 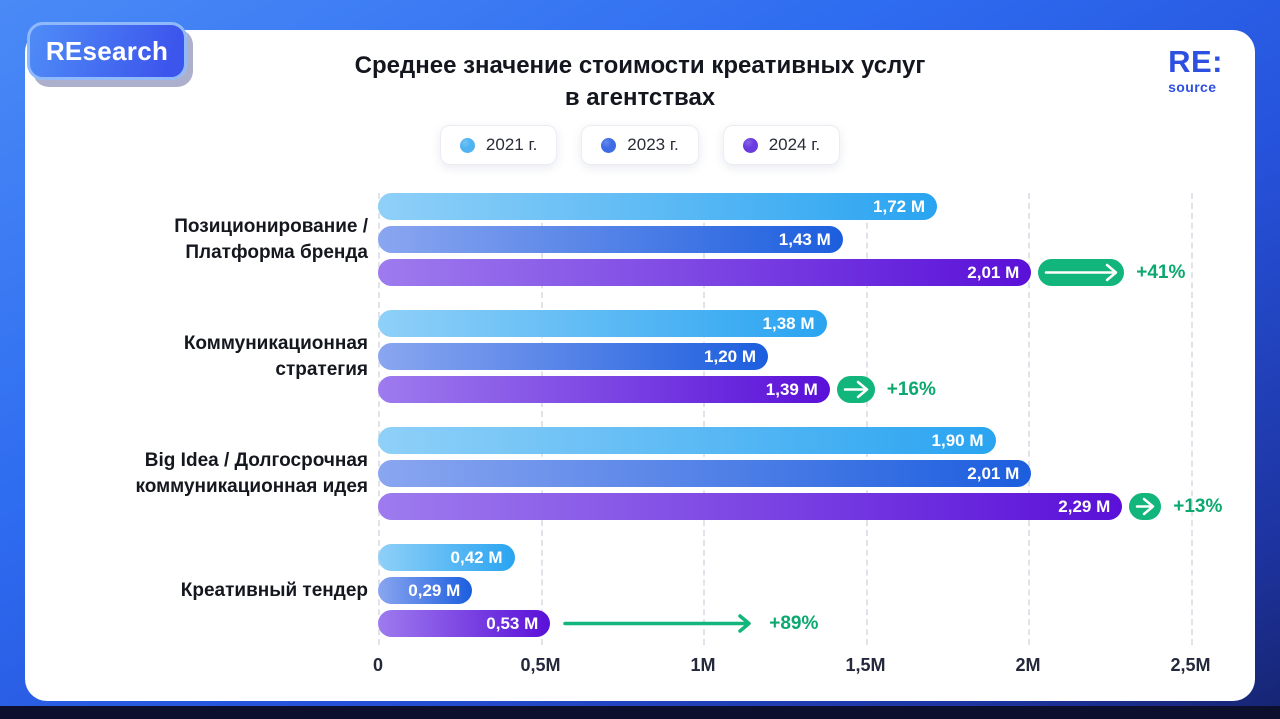 I want to click on bar-value-label: 1,20 М, so click(x=730, y=356).